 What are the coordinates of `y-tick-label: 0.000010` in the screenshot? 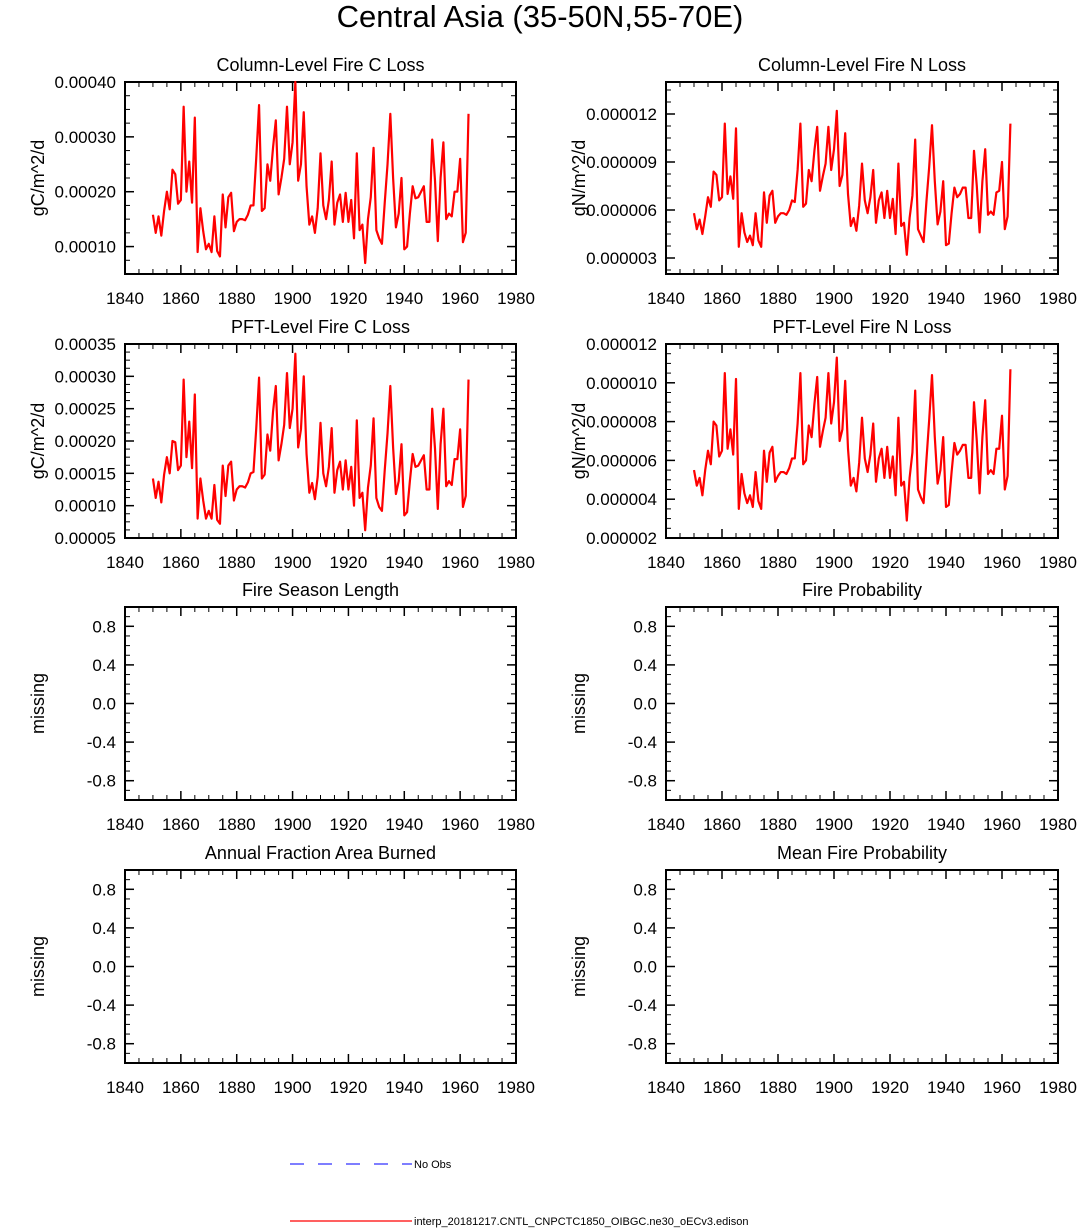 It's located at (621, 383).